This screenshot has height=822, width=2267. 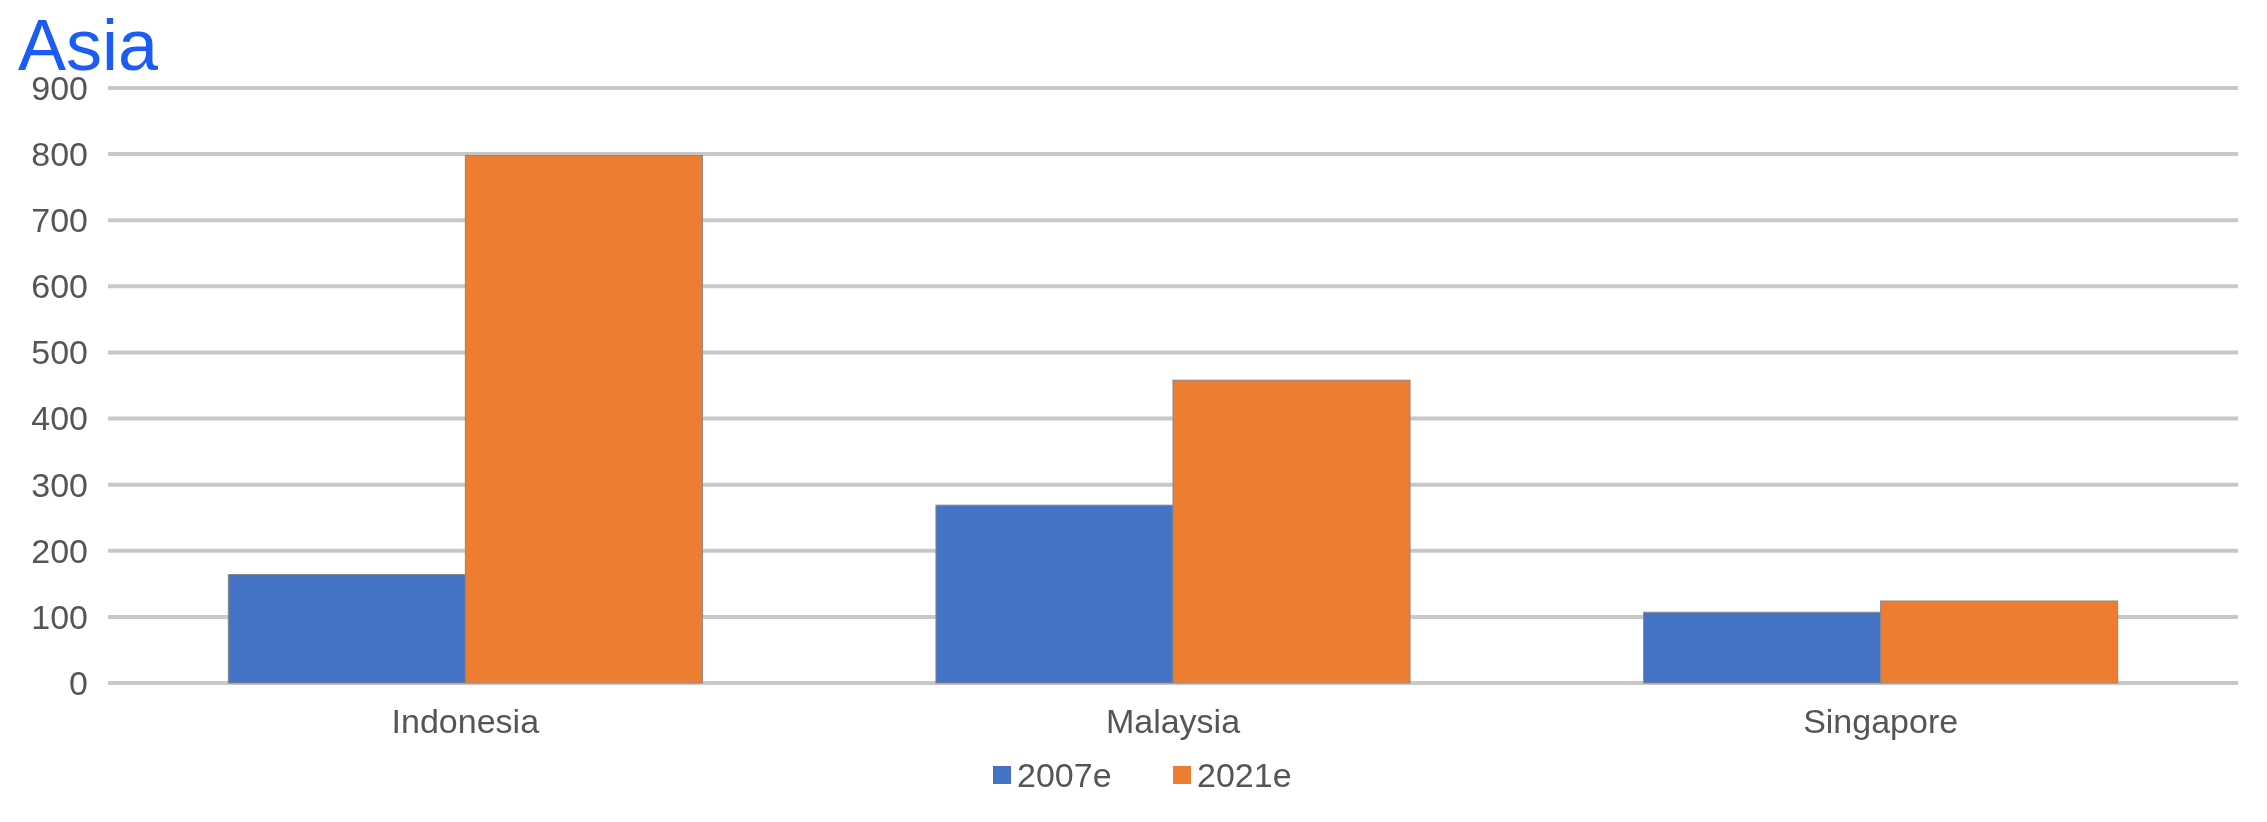 What do you see at coordinates (1881, 721) in the screenshot?
I see `x-tick-label: Singapore` at bounding box center [1881, 721].